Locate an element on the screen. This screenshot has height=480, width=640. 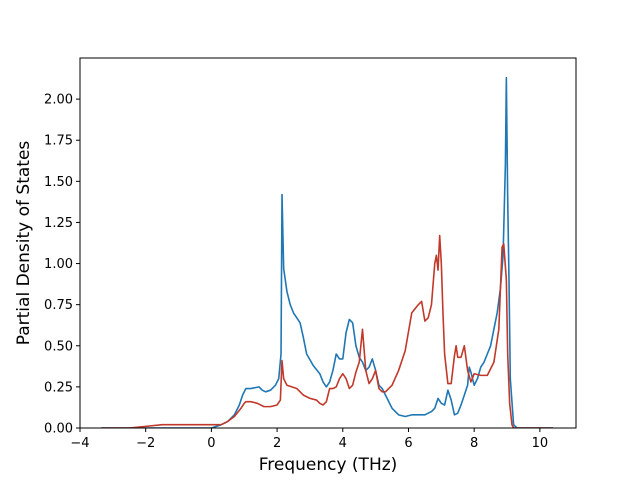
x-tick-label: −4 is located at coordinates (79, 443).